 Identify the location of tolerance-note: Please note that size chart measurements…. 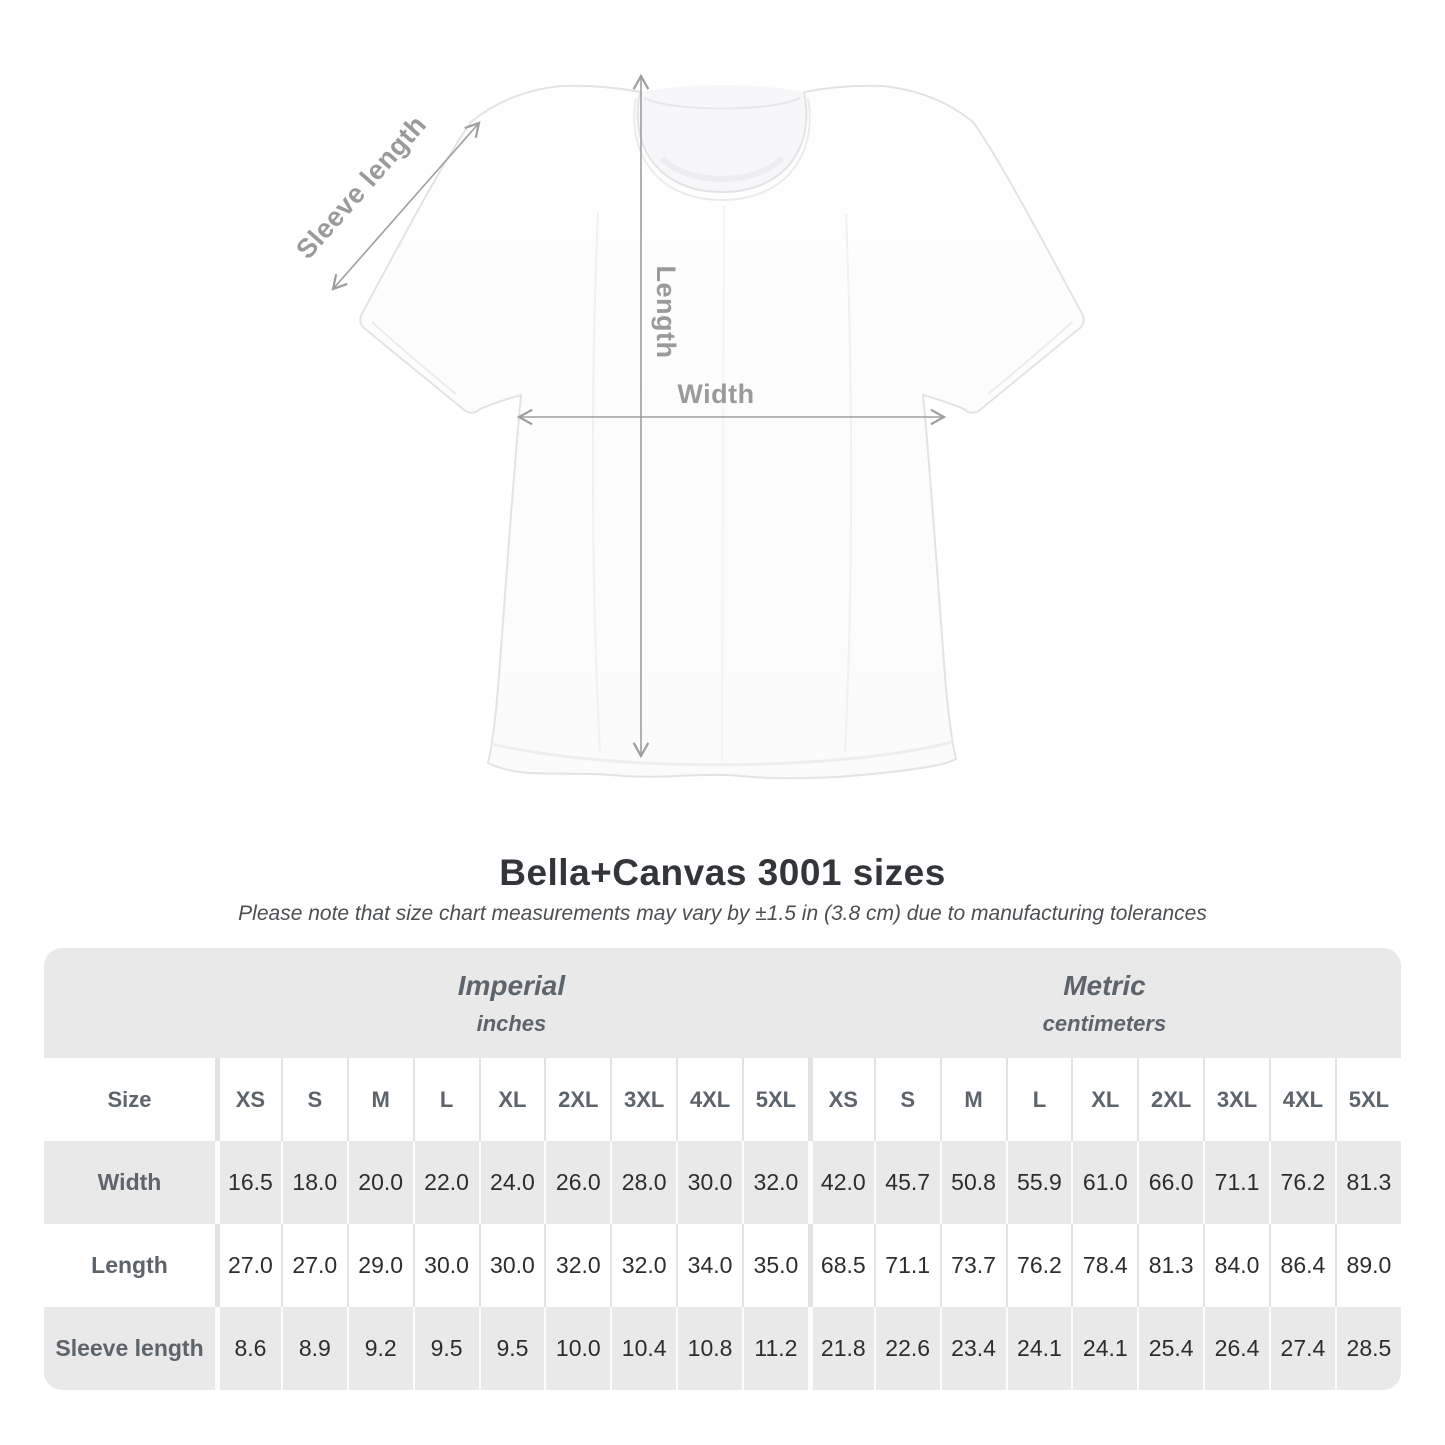
(722, 913).